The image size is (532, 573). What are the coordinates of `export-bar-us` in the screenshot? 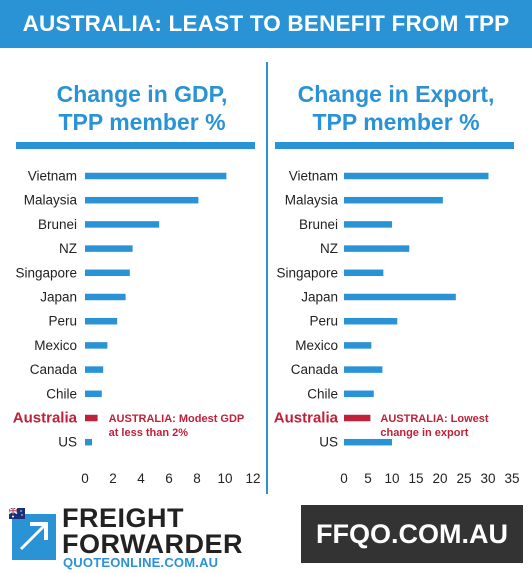 It's located at (368, 442).